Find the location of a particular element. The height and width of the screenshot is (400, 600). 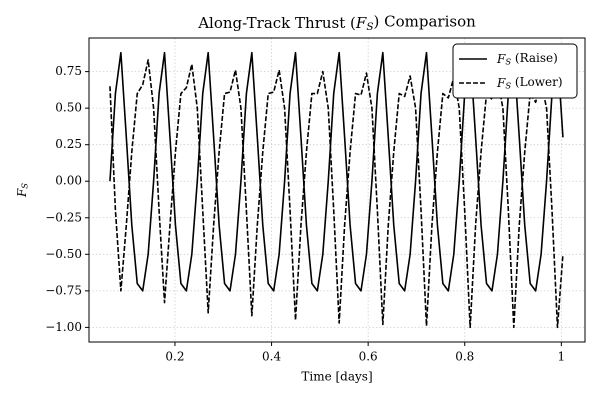

y-tick-label: 0.50 is located at coordinates (68, 108).